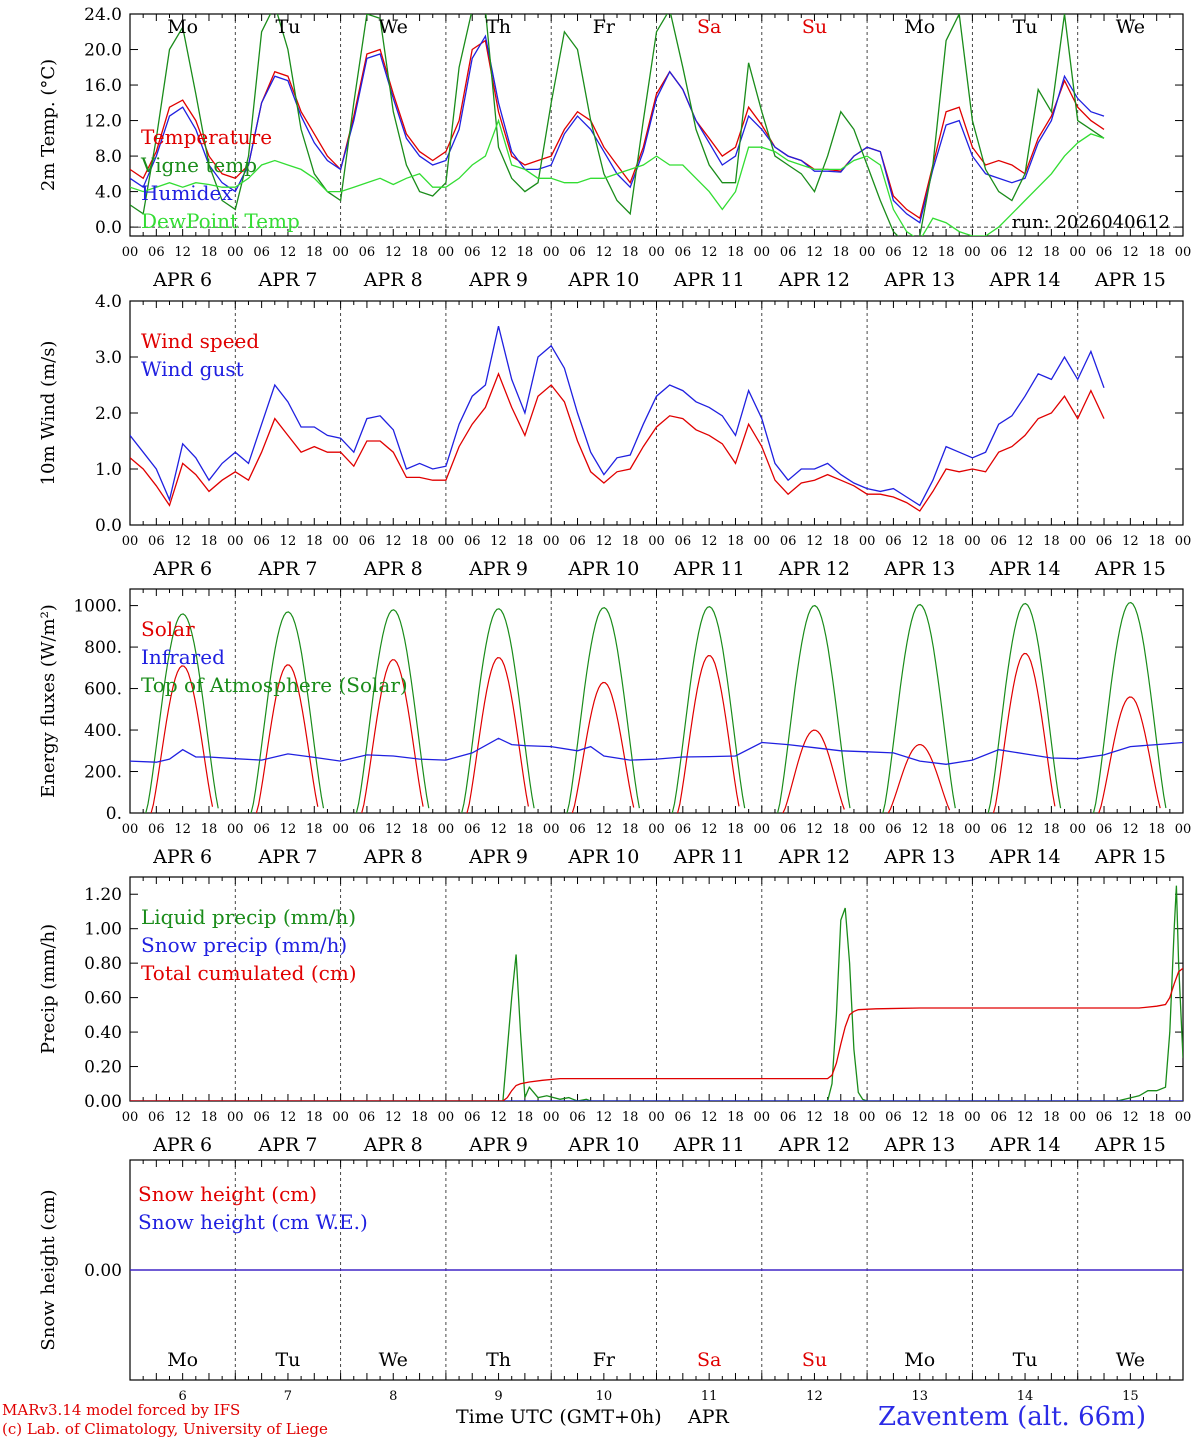  Describe the element at coordinates (187, 193) in the screenshot. I see `legend-entry: Humidex` at that location.